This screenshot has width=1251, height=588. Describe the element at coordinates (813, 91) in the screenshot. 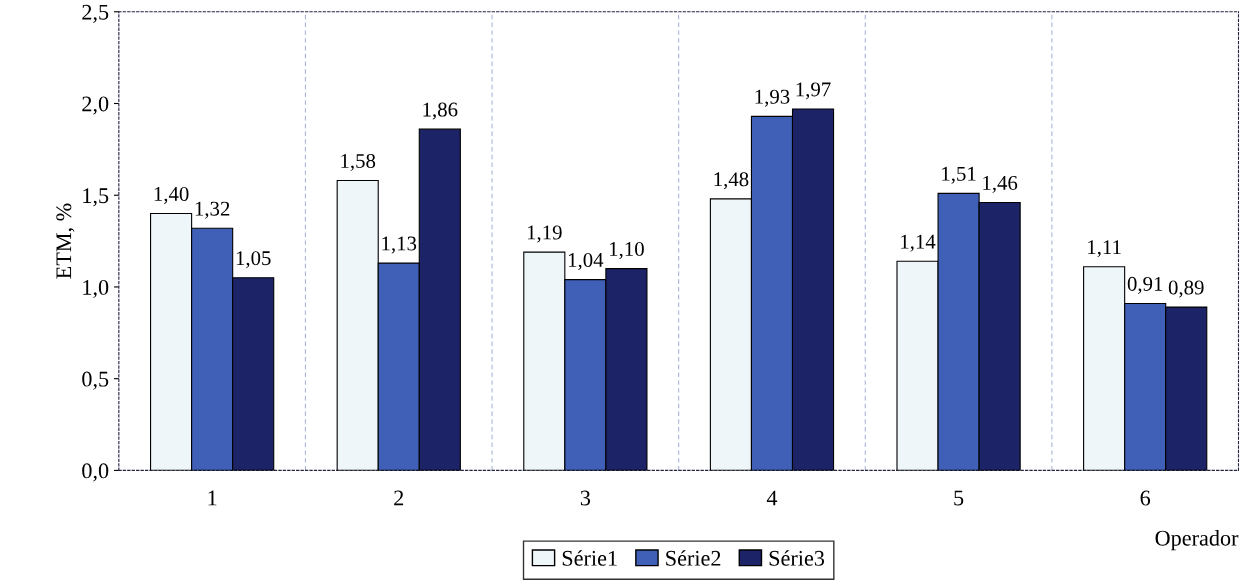

I see `data-label: 1,97` at that location.